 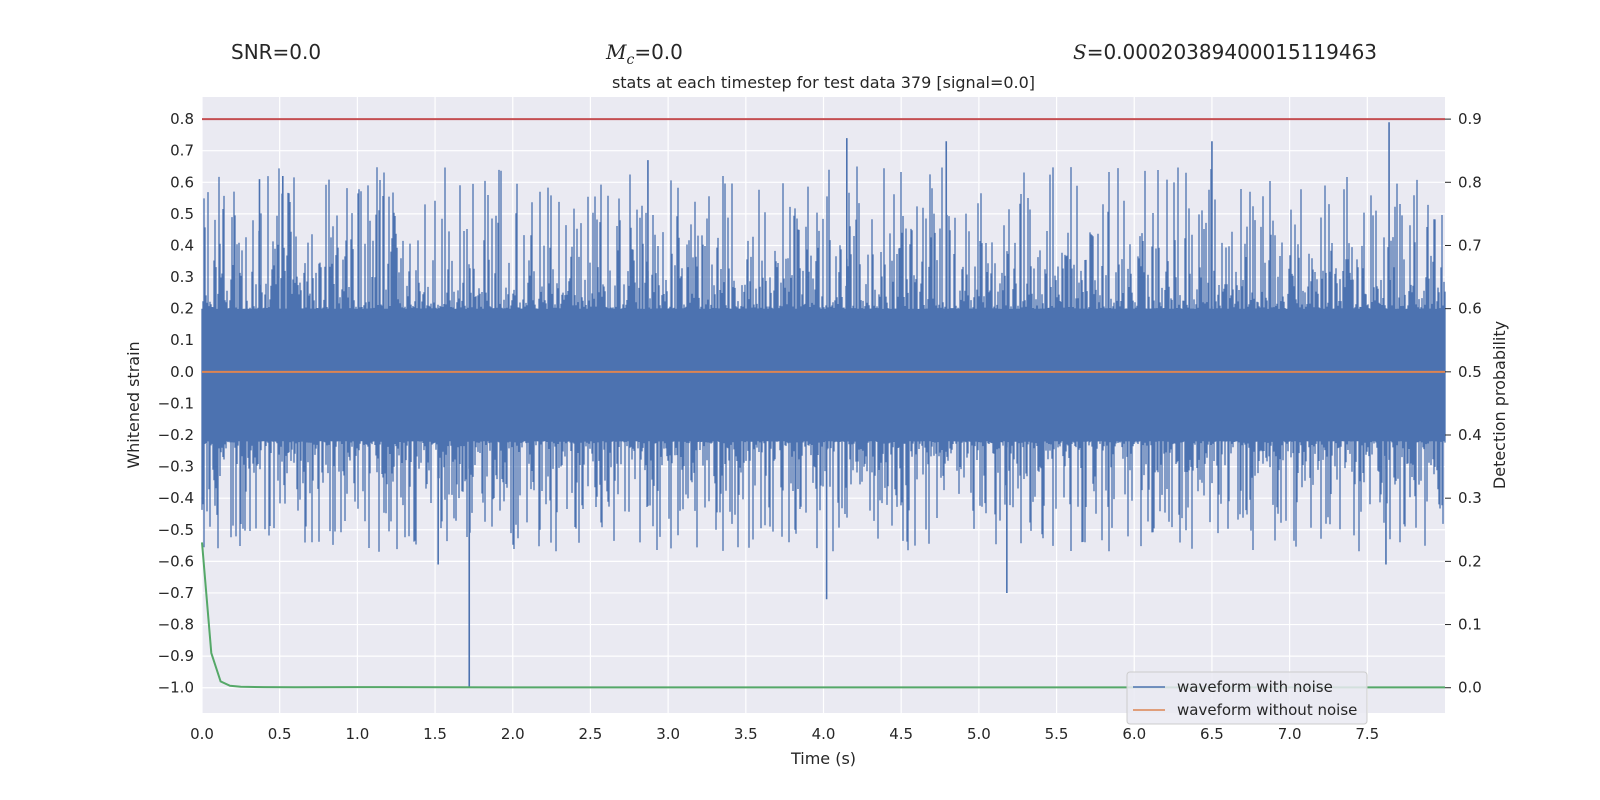 I want to click on y2-tick-label: 0.7, so click(x=1470, y=245).